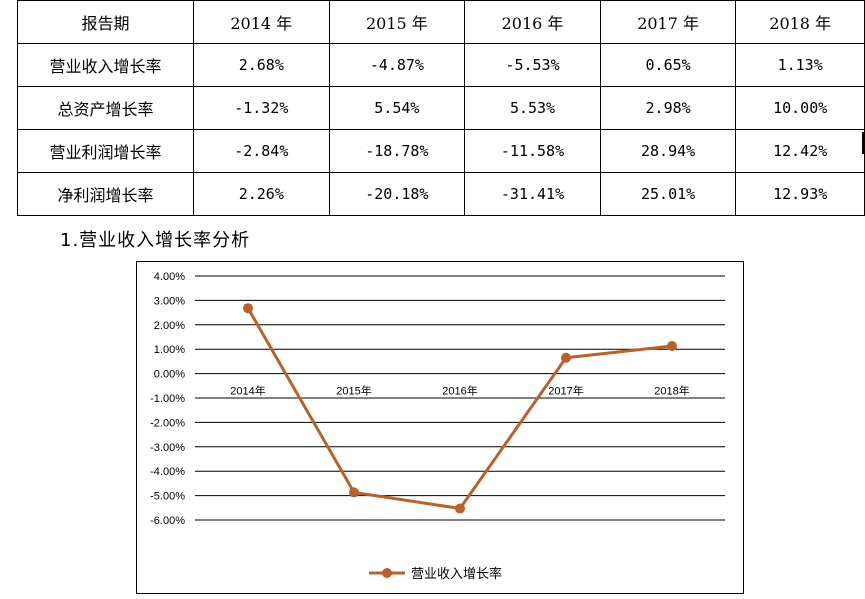 The width and height of the screenshot is (865, 599). I want to click on header-cell-period: 报告期, so click(105, 22).